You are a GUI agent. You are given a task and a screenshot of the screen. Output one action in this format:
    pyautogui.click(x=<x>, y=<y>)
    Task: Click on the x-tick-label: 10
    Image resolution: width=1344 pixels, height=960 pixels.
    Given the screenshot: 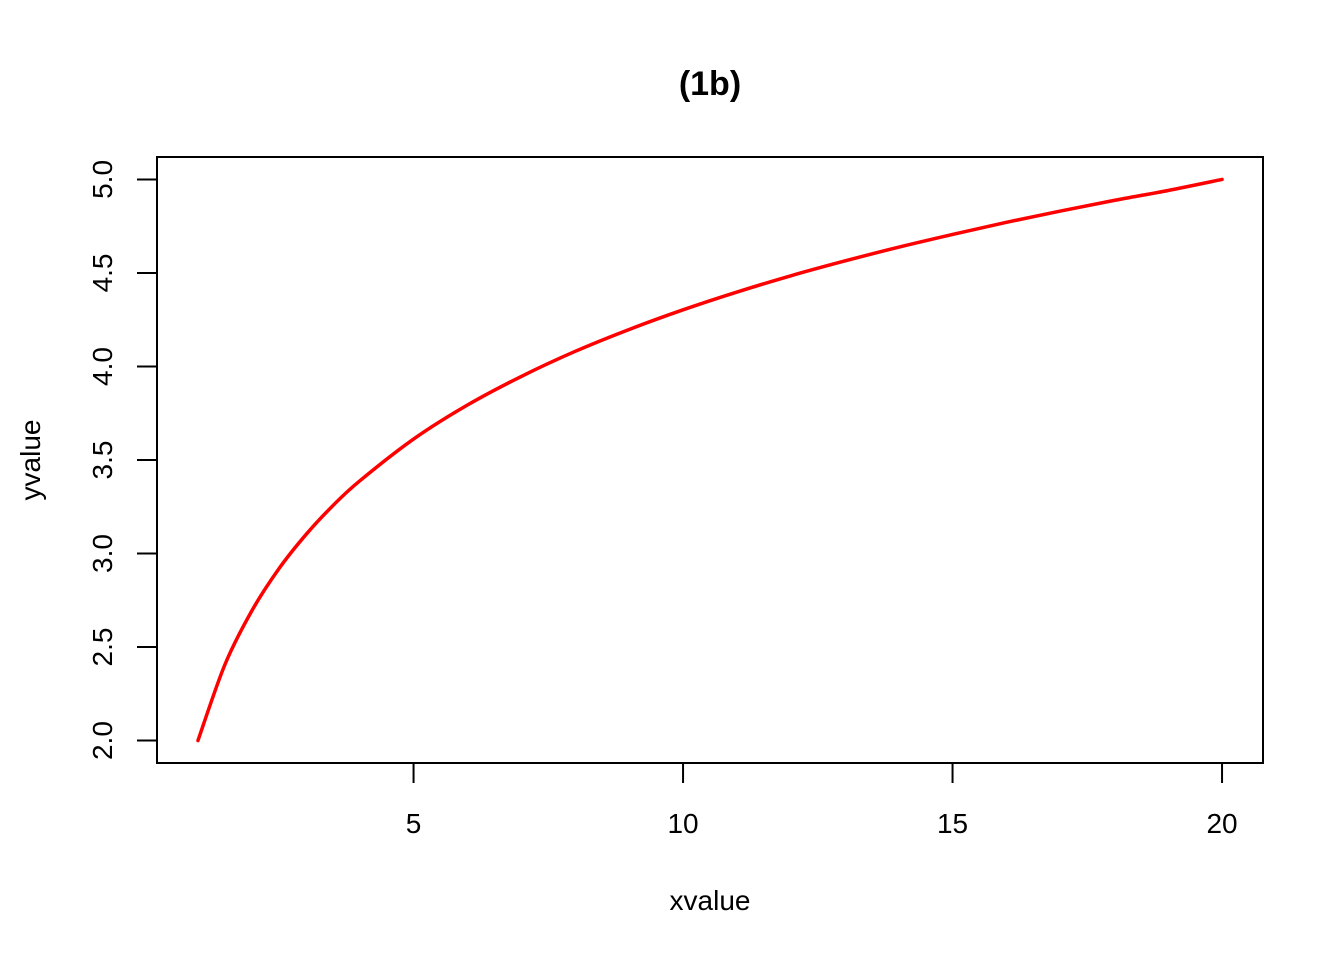 What is the action you would take?
    pyautogui.click(x=682, y=823)
    